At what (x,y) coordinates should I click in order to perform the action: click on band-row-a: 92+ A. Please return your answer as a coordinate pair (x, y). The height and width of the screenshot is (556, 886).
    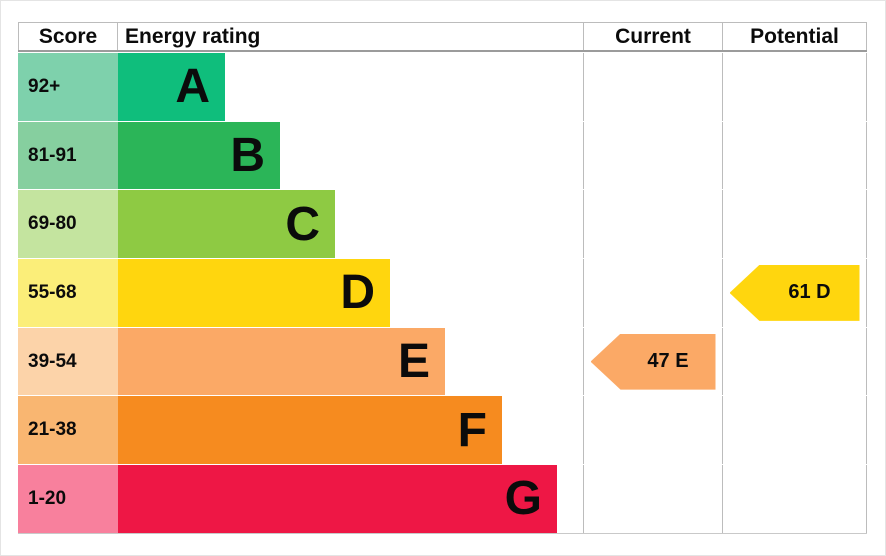
    Looking at the image, I should click on (442, 86).